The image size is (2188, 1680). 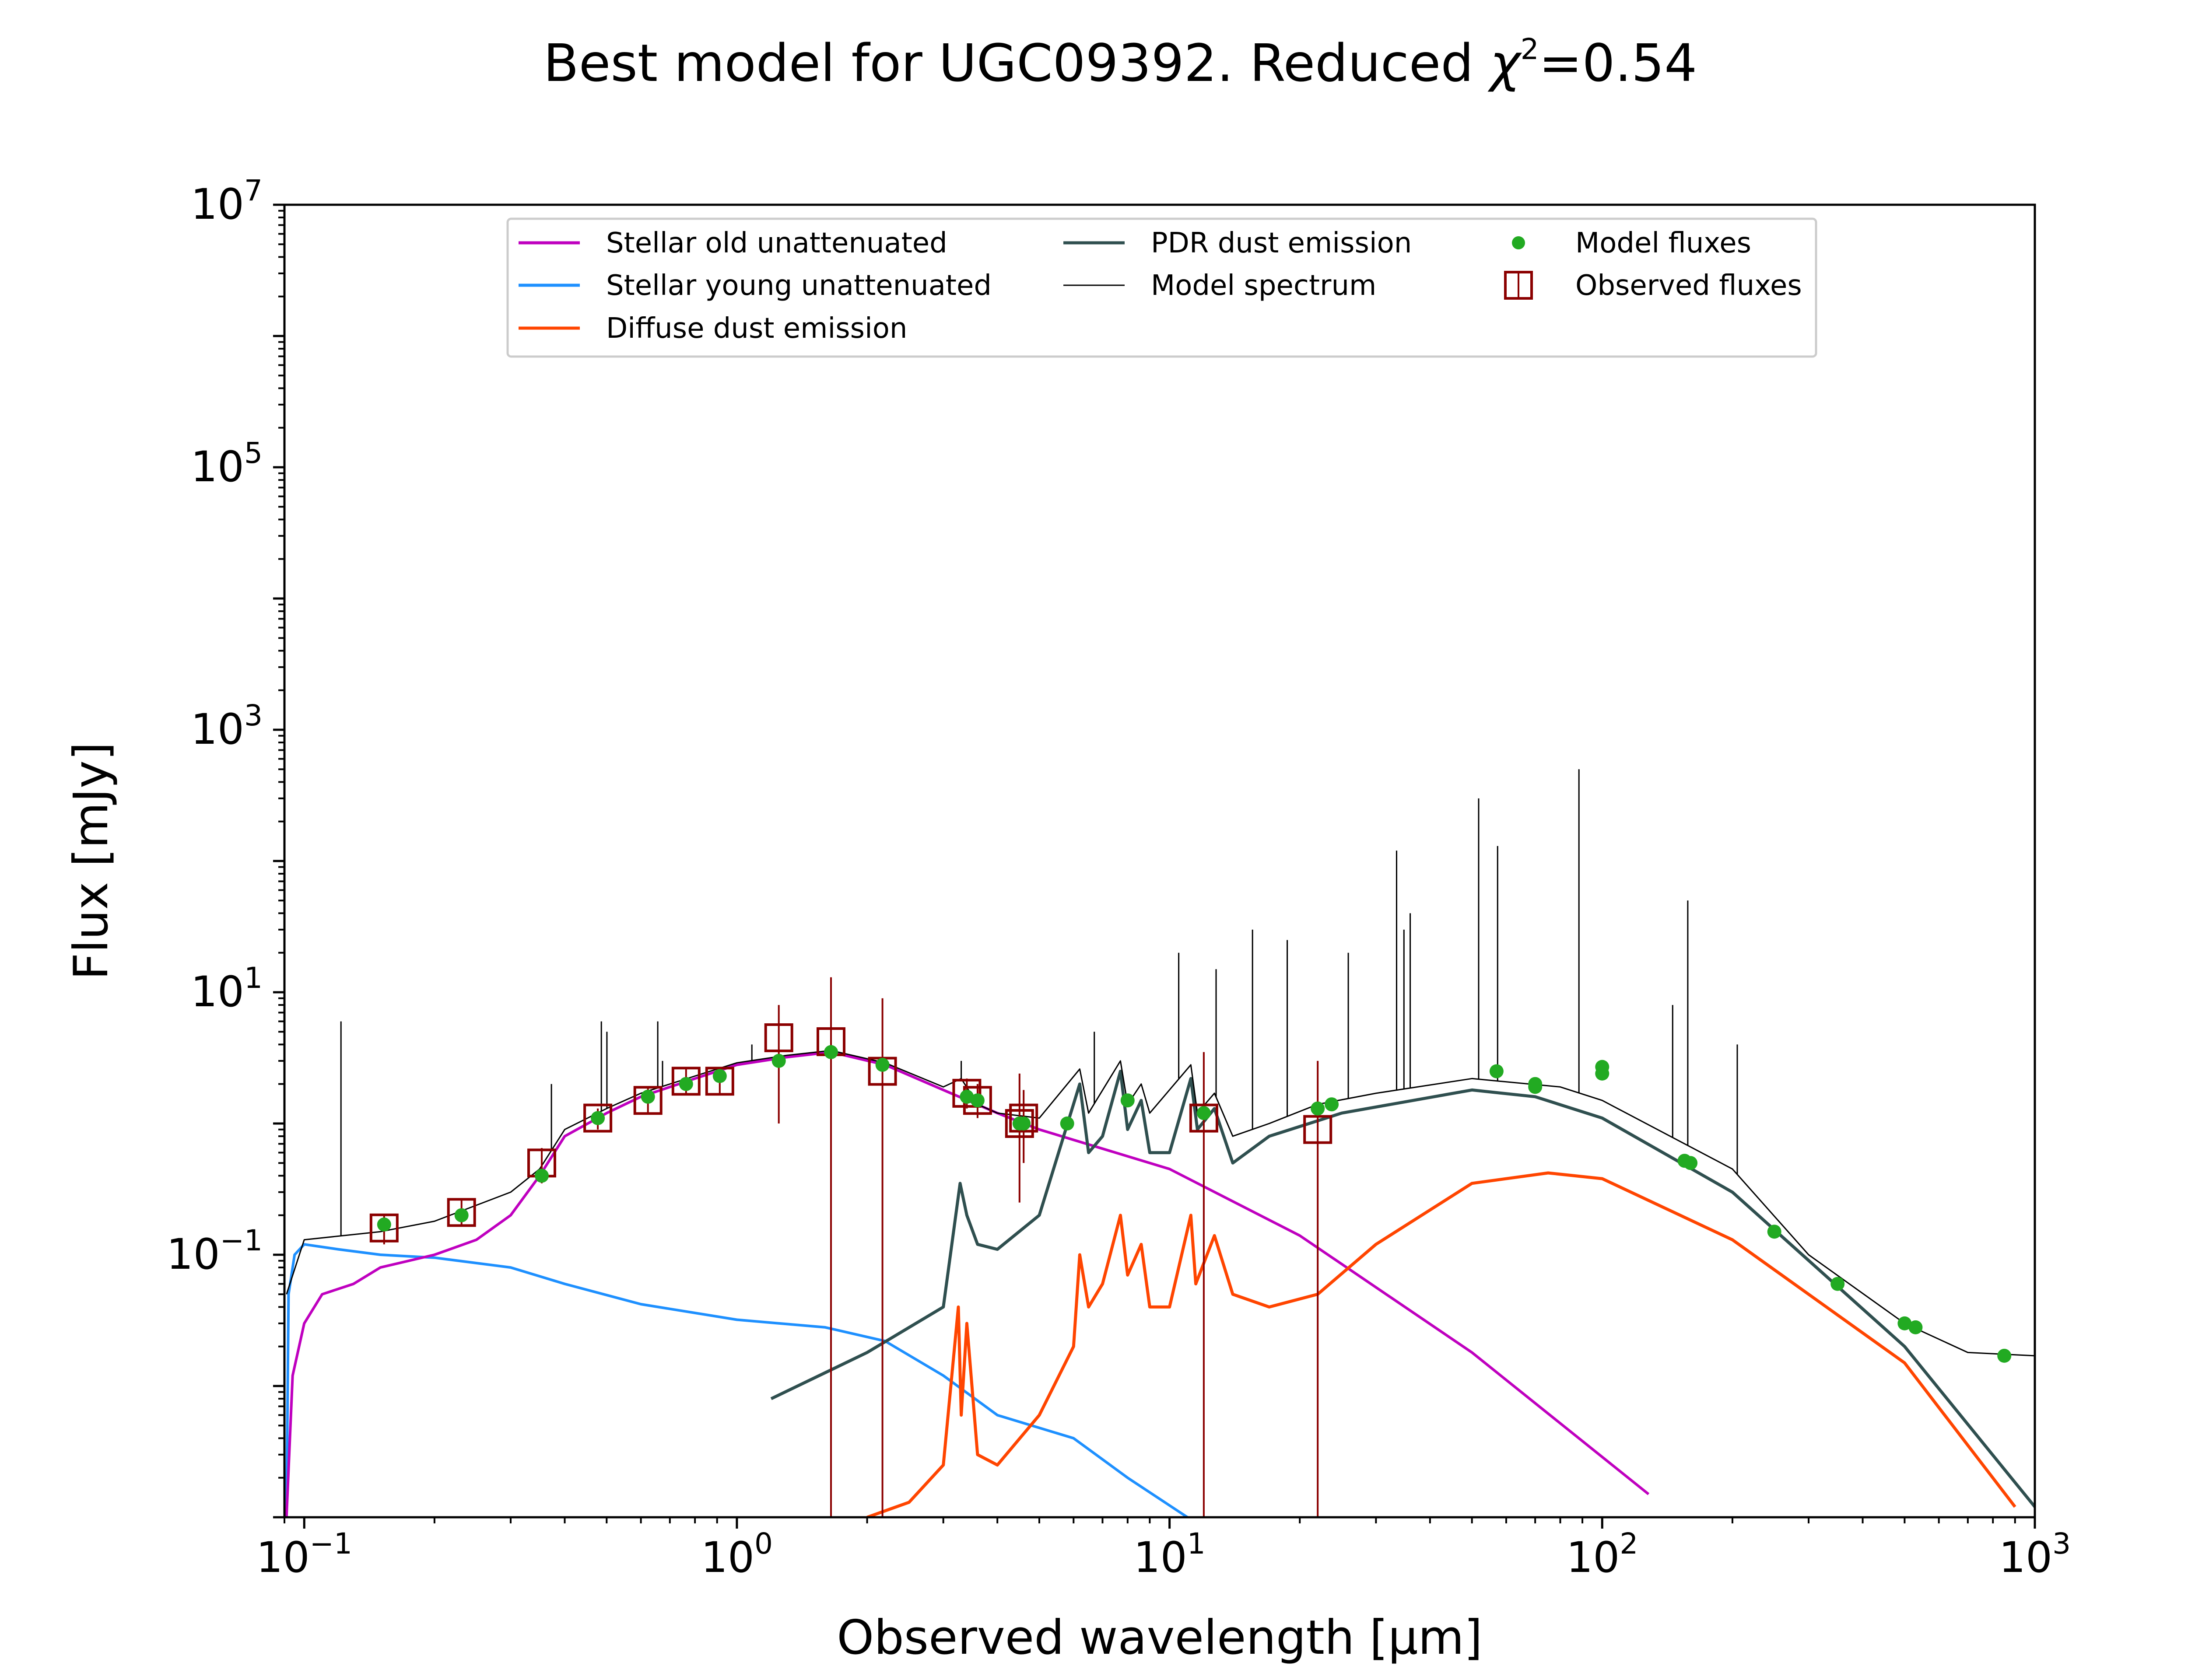 I want to click on title-prefix: Best model for UGC09392. Reduced, so click(x=1016, y=63).